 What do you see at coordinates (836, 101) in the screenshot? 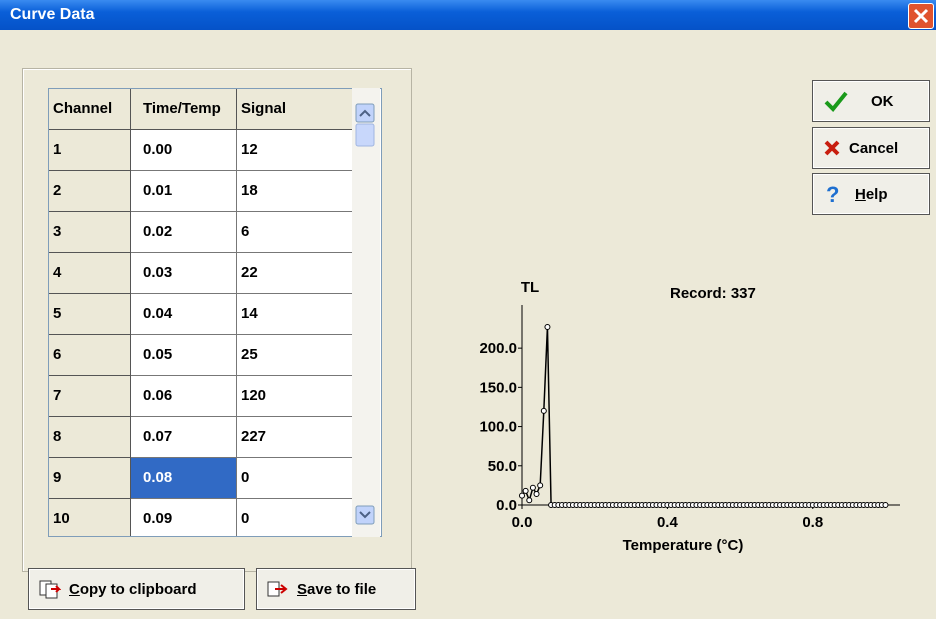
I see `ok-icon` at bounding box center [836, 101].